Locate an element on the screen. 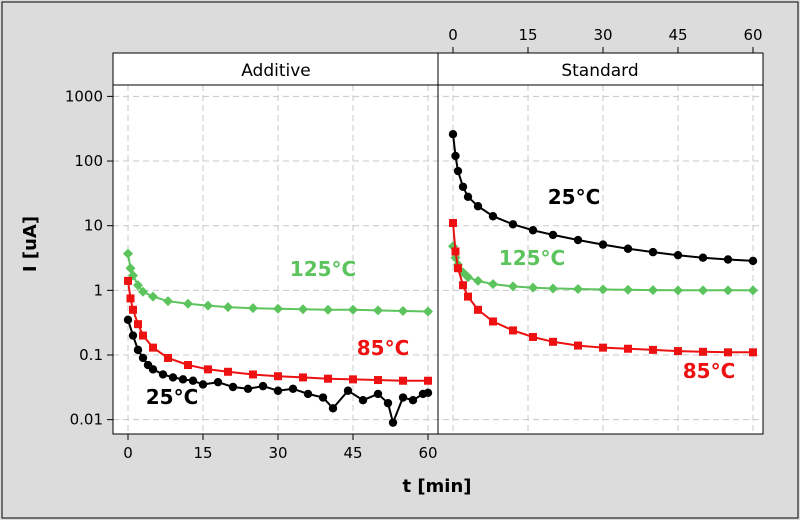 The image size is (800, 520). x-tick-label-bottom: 0 is located at coordinates (128, 453).